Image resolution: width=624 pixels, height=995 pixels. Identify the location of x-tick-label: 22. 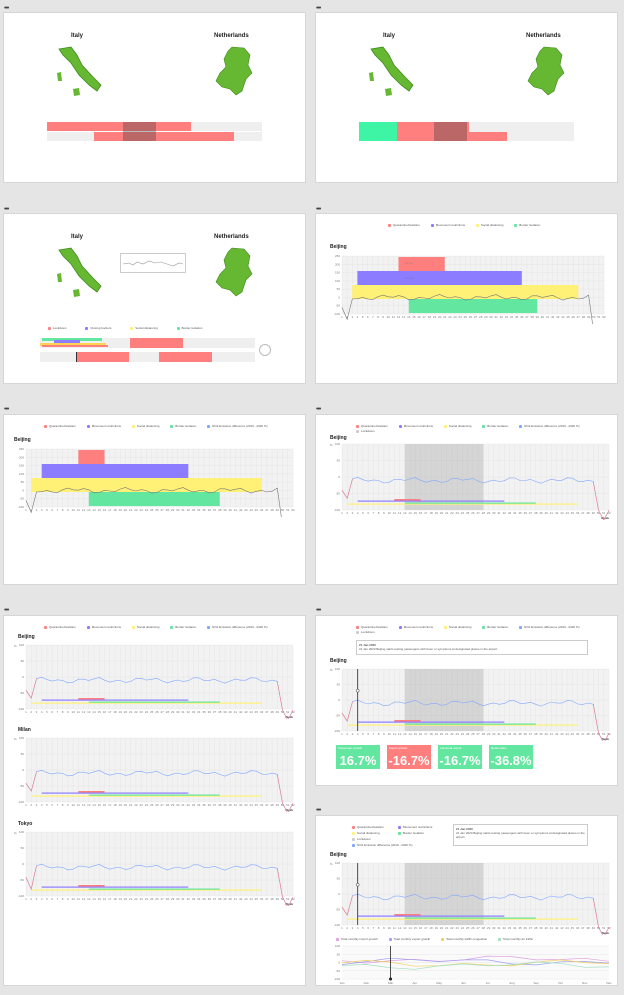
(452, 734).